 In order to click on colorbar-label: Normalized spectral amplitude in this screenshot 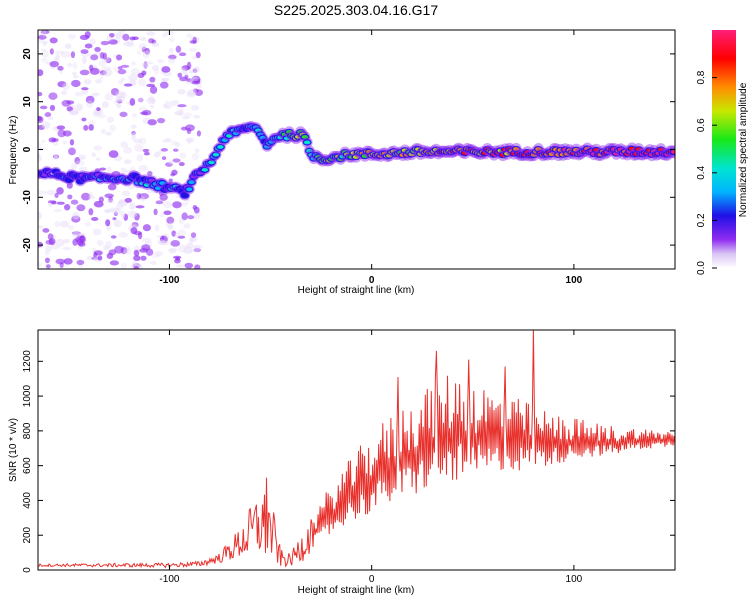, I will do `click(743, 149)`.